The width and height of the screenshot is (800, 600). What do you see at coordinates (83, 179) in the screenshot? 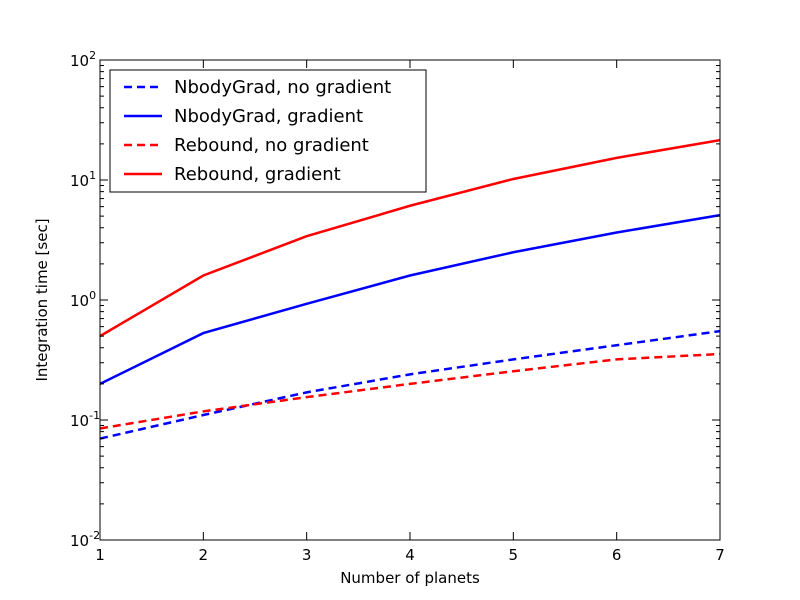
I see `y-tick-label: 10¹` at bounding box center [83, 179].